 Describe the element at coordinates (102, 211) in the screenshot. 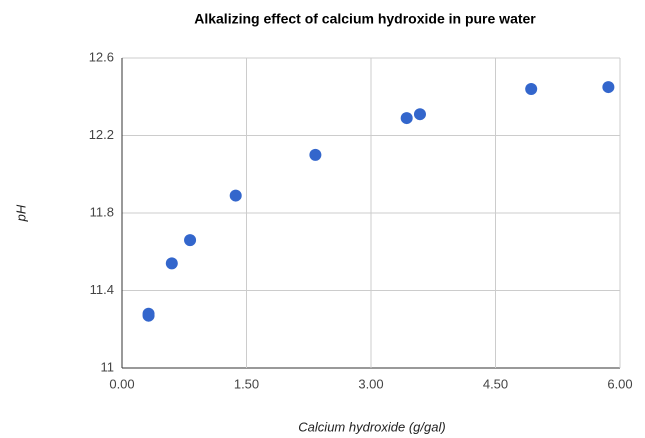

I see `y-tick-label: 11.8` at that location.